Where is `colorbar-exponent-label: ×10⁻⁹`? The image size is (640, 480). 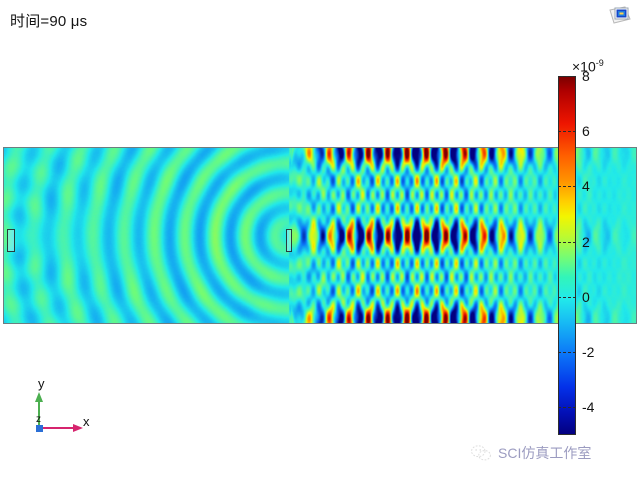 colorbar-exponent-label: ×10⁻⁹ is located at coordinates (588, 66).